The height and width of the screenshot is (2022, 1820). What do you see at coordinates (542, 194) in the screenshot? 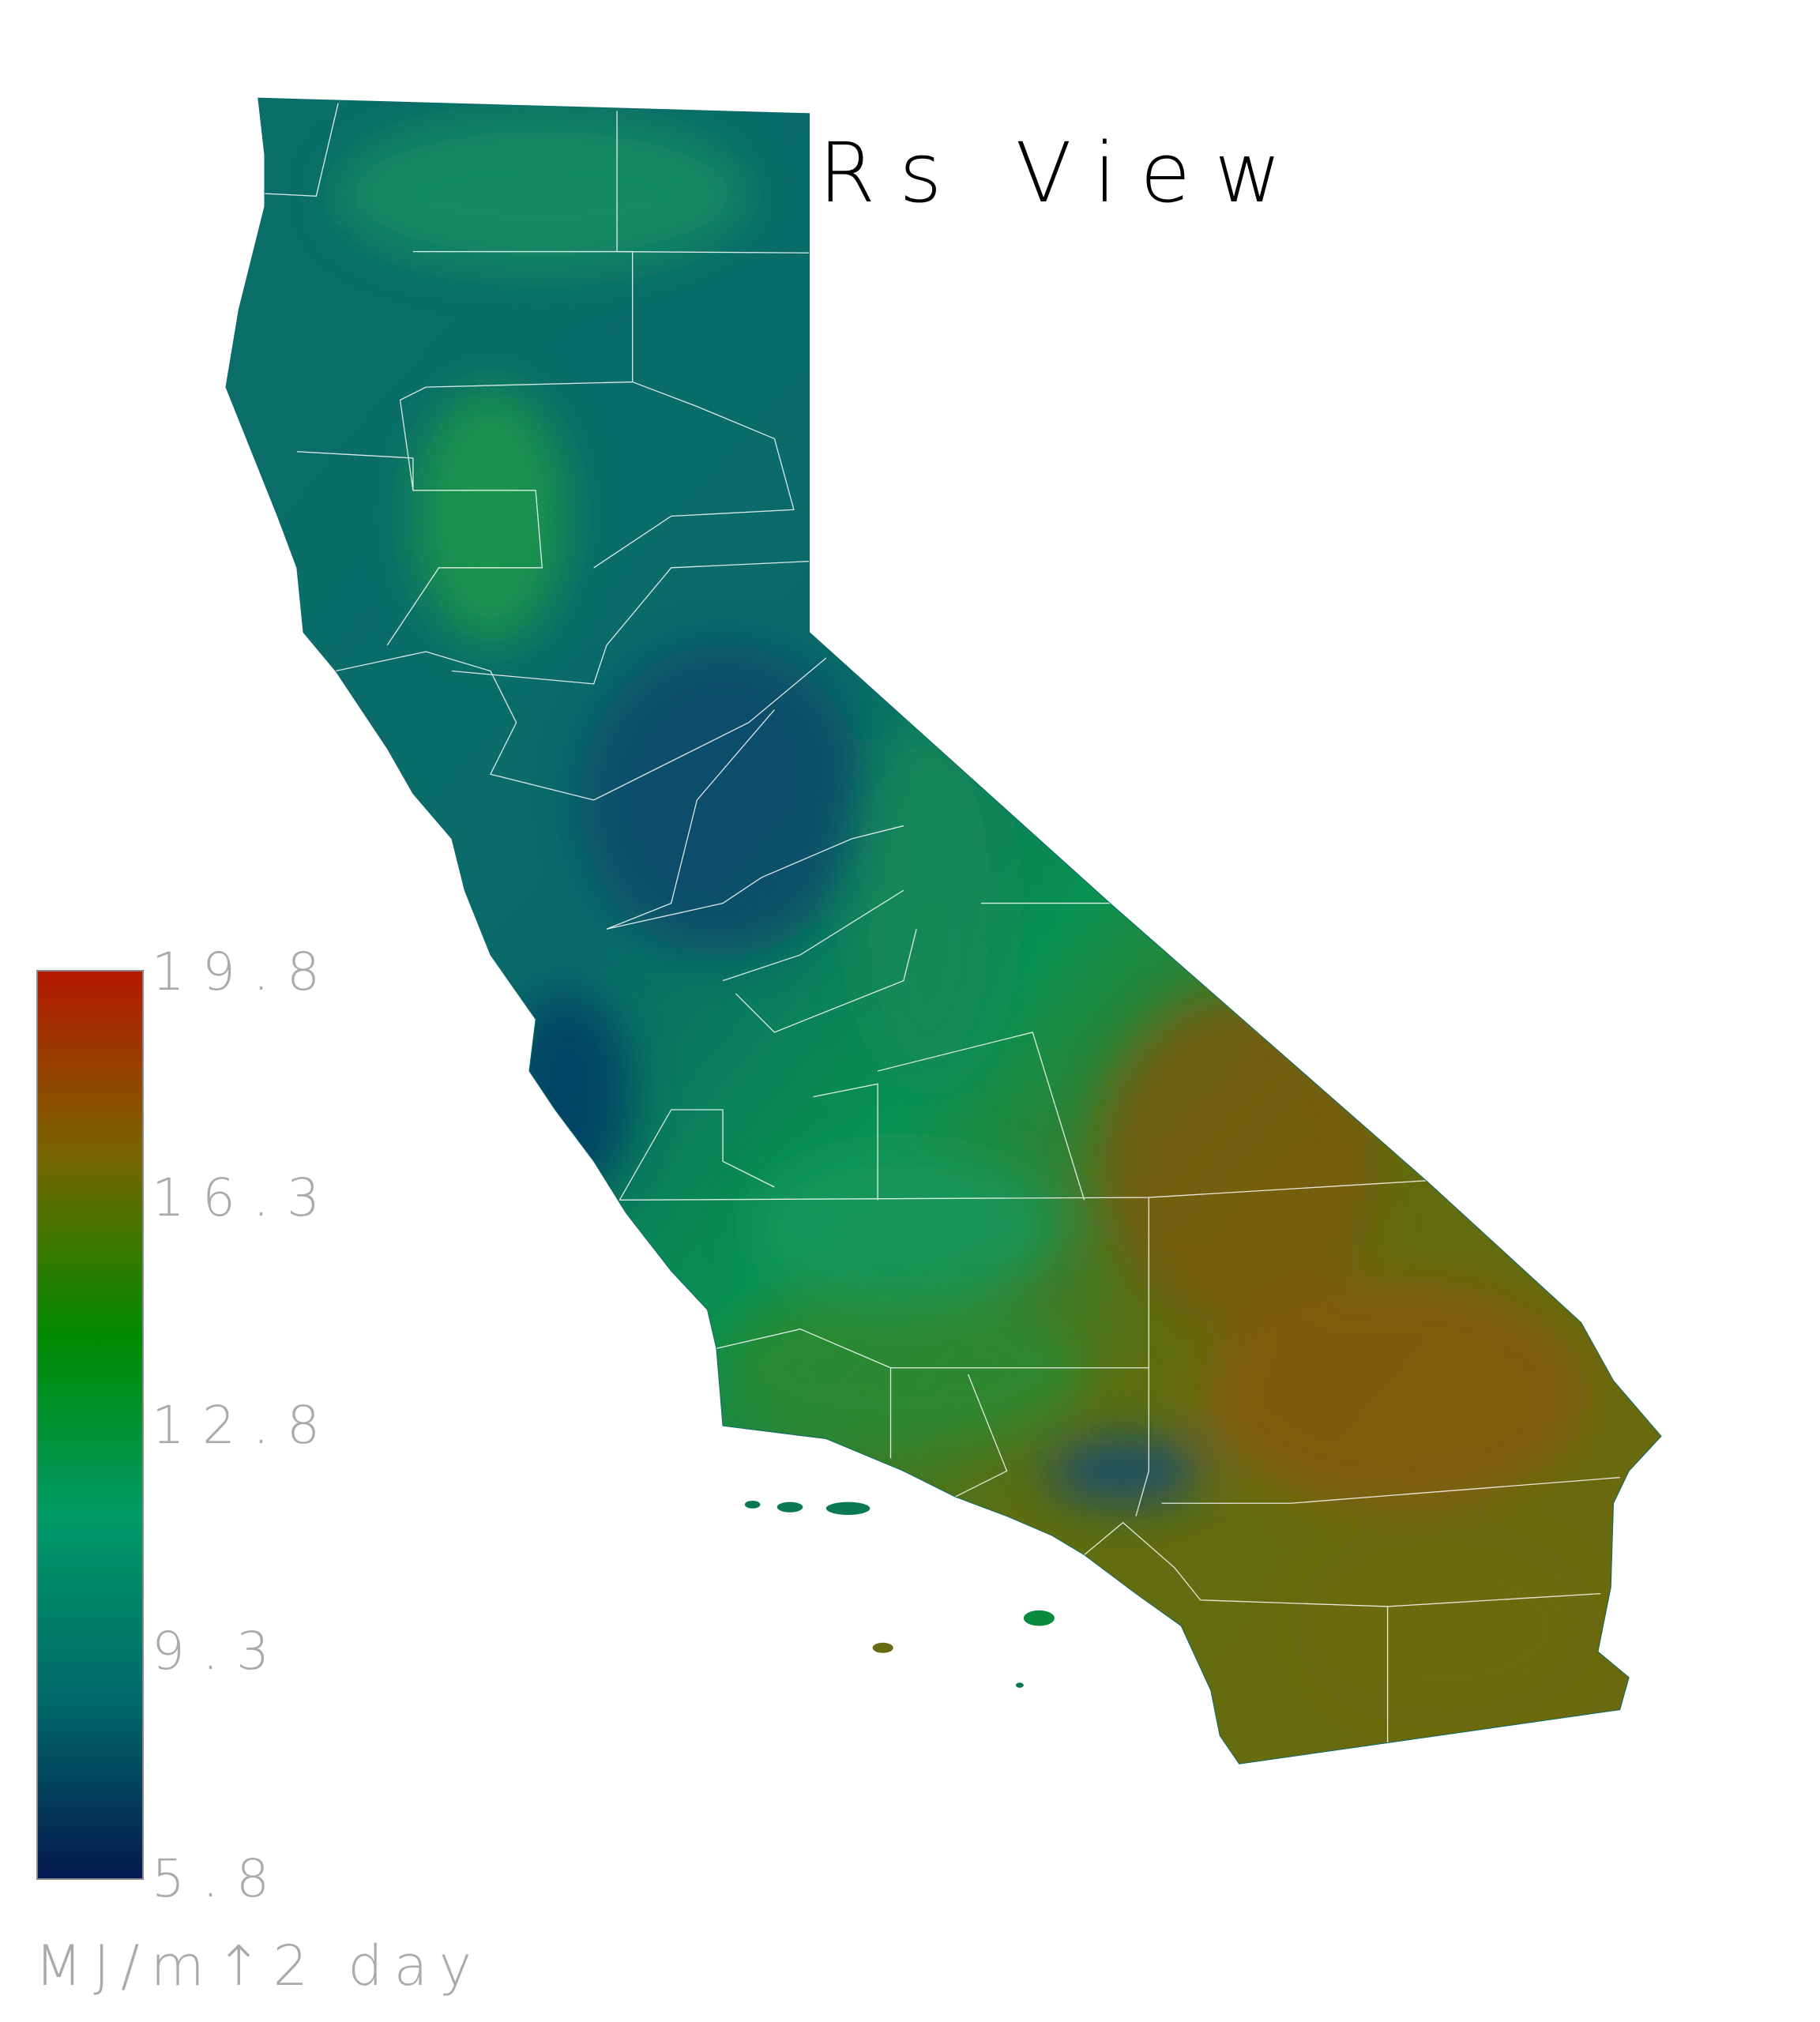
I see `north-green-patch` at bounding box center [542, 194].